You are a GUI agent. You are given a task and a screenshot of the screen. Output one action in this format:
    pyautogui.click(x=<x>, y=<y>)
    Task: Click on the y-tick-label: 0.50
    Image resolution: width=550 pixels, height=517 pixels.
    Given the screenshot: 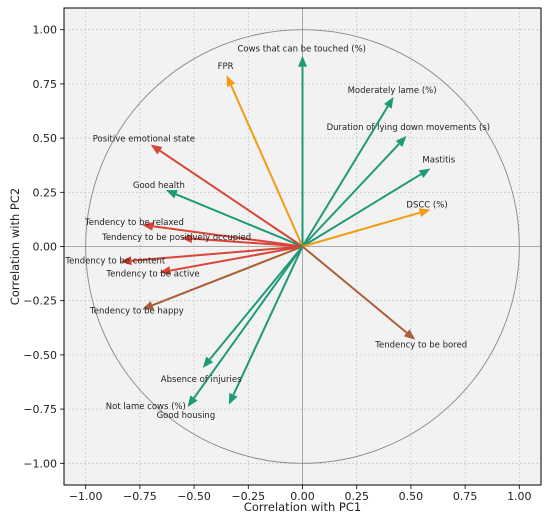 What is the action you would take?
    pyautogui.click(x=45, y=138)
    